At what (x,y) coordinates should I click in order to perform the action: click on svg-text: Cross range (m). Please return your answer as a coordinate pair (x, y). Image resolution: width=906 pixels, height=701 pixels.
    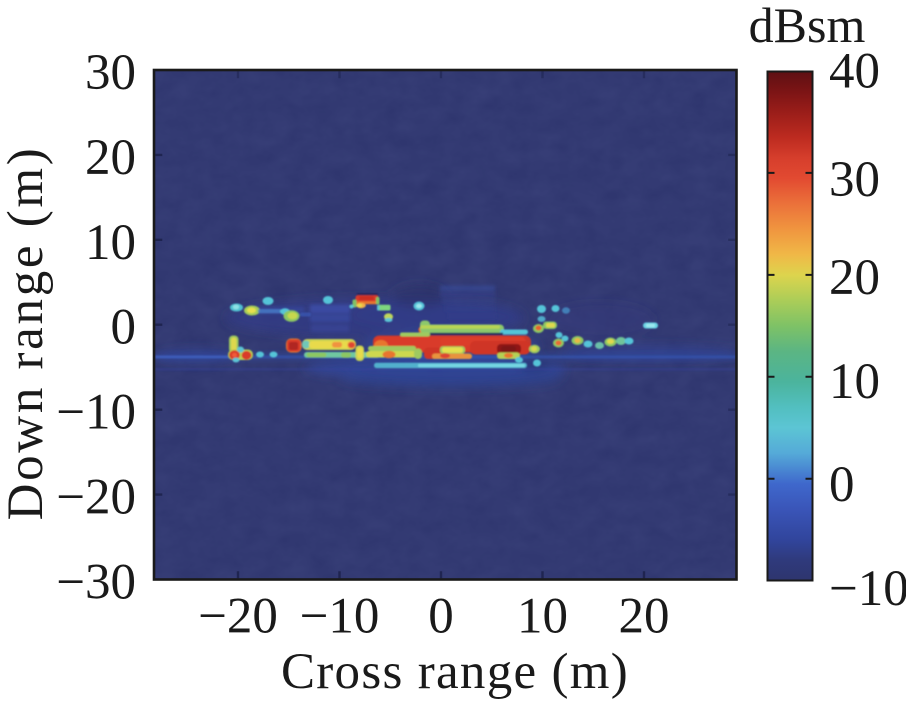
    Looking at the image, I should click on (455, 672).